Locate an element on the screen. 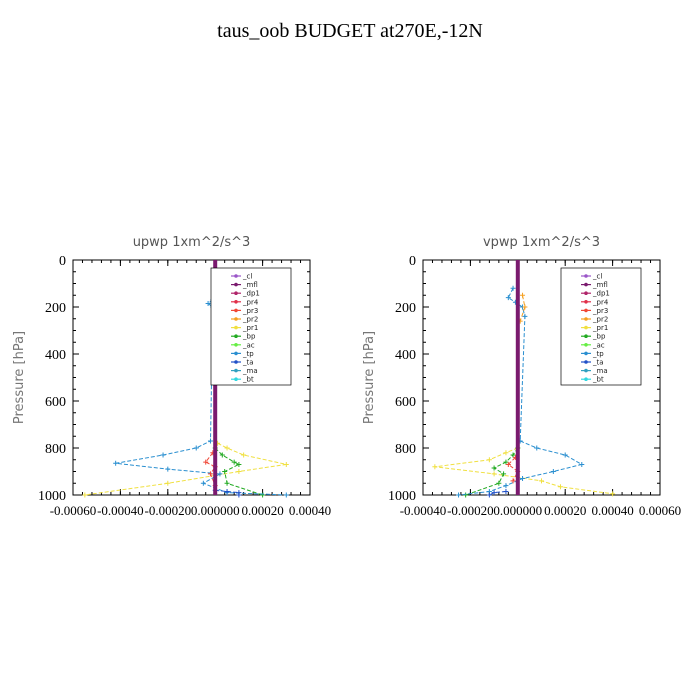 This screenshot has width=700, height=700. legend-label: _ac is located at coordinates (248, 345).